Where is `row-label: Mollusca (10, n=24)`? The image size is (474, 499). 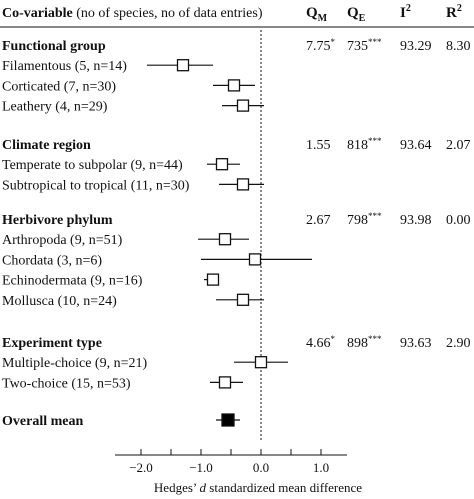
row-label: Mollusca (10, n=24) is located at coordinates (59, 301).